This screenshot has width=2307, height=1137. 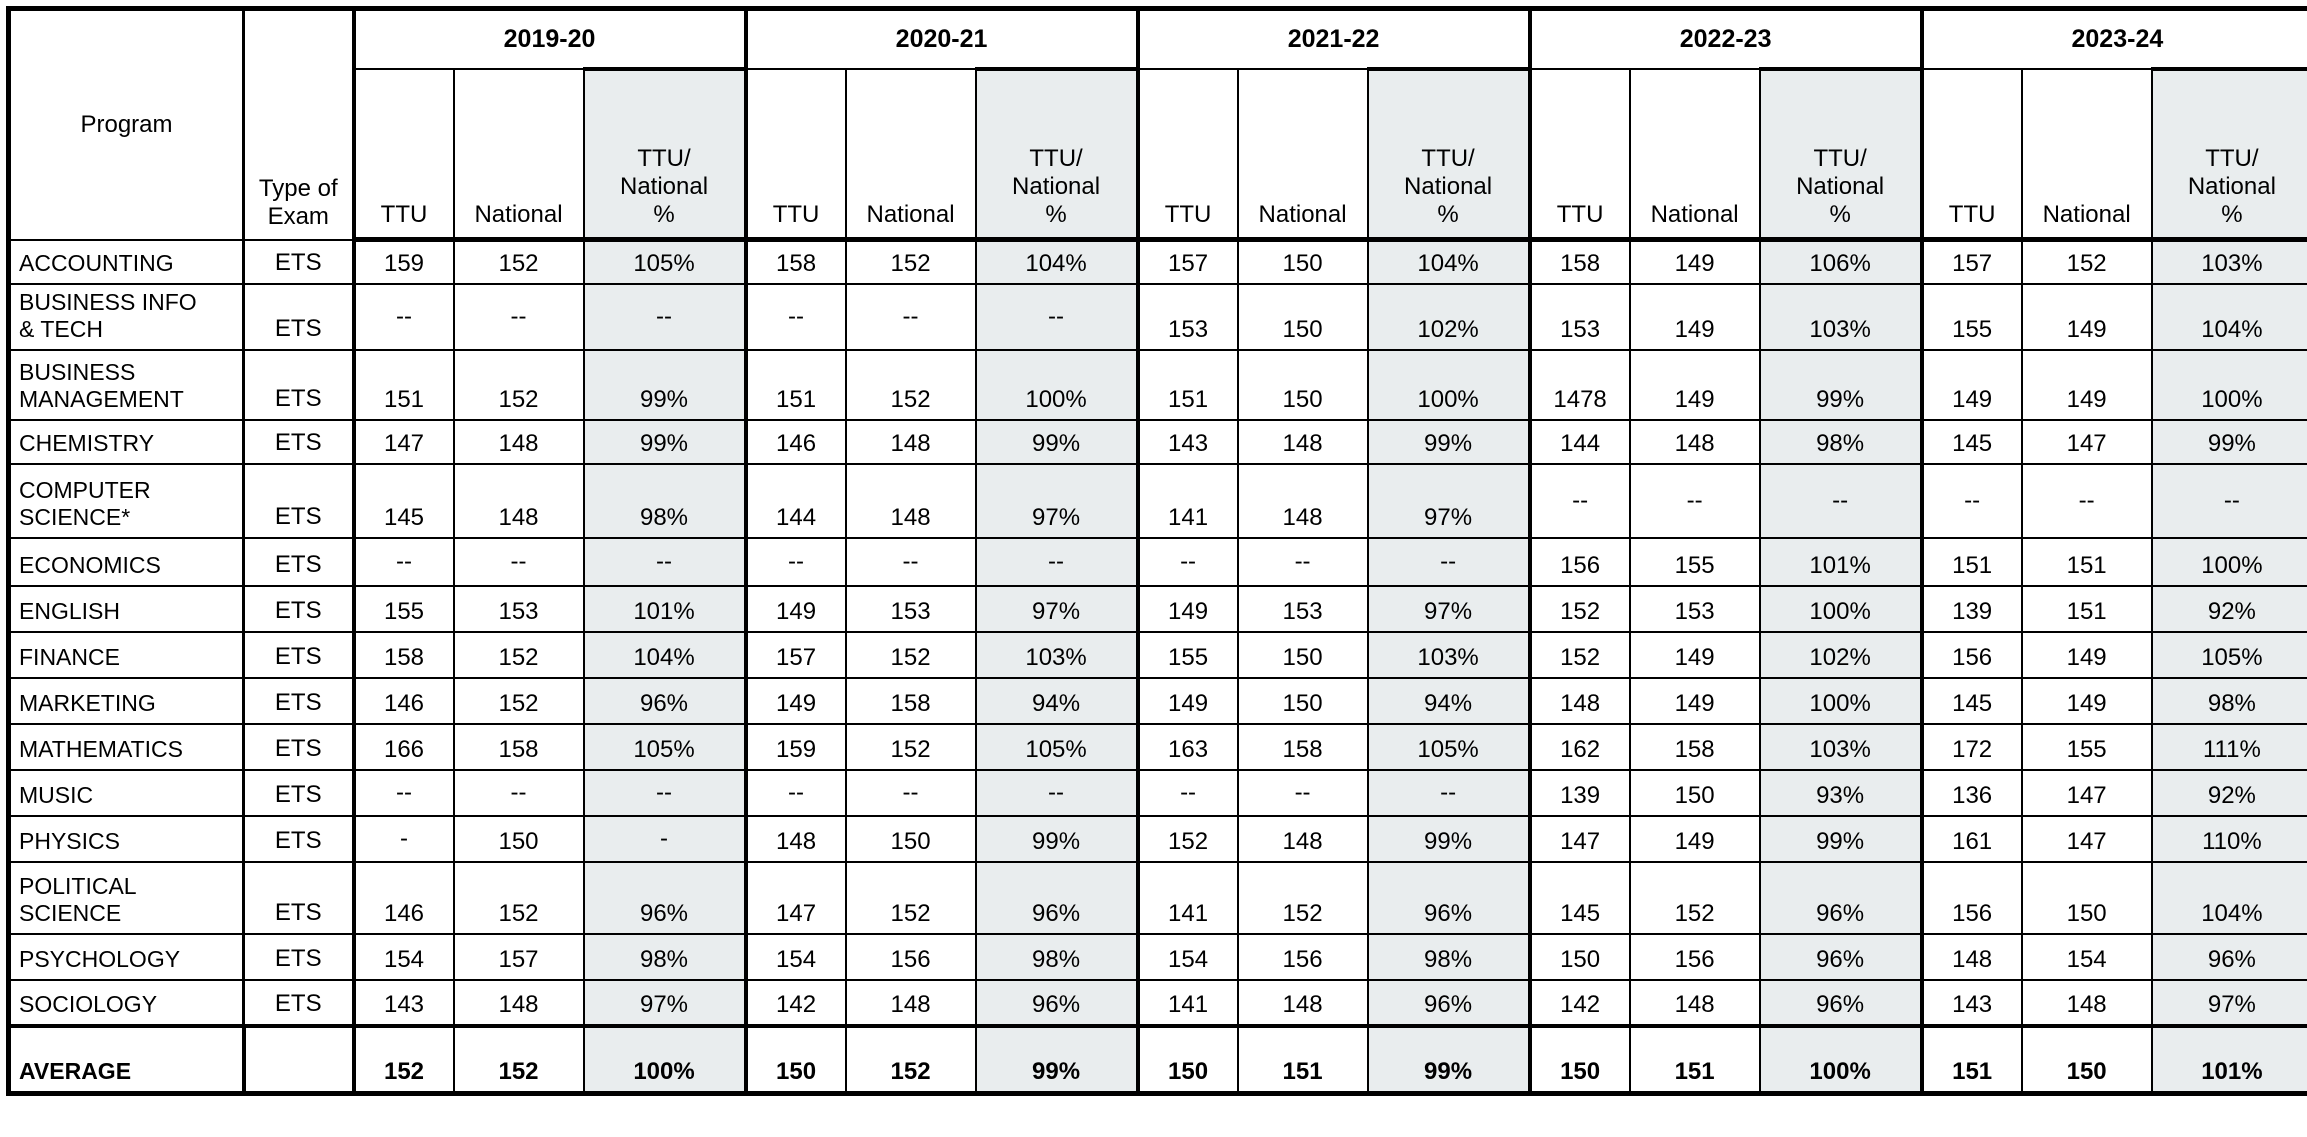 What do you see at coordinates (795, 441) in the screenshot?
I see `ttu-score-cell: 146` at bounding box center [795, 441].